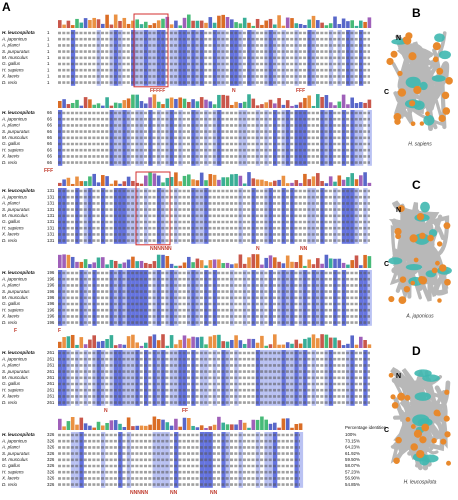  What do you see at coordinates (51, 196) in the screenshot?
I see `residue-start: 131` at bounding box center [51, 196].